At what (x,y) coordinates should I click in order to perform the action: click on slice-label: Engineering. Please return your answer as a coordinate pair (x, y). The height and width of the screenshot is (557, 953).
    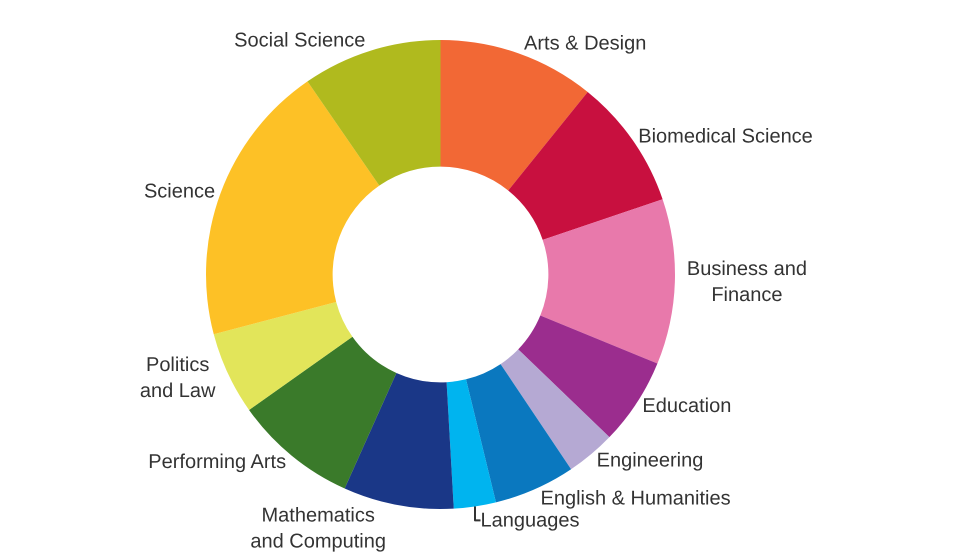
    Looking at the image, I should click on (650, 461).